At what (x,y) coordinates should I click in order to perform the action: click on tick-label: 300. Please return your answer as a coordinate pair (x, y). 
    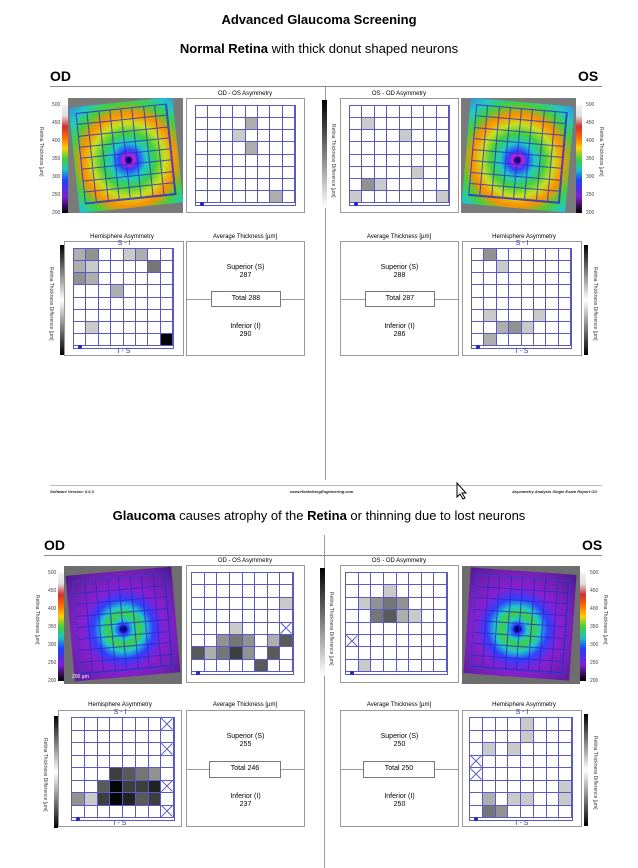
    Looking at the image, I should click on (56, 177).